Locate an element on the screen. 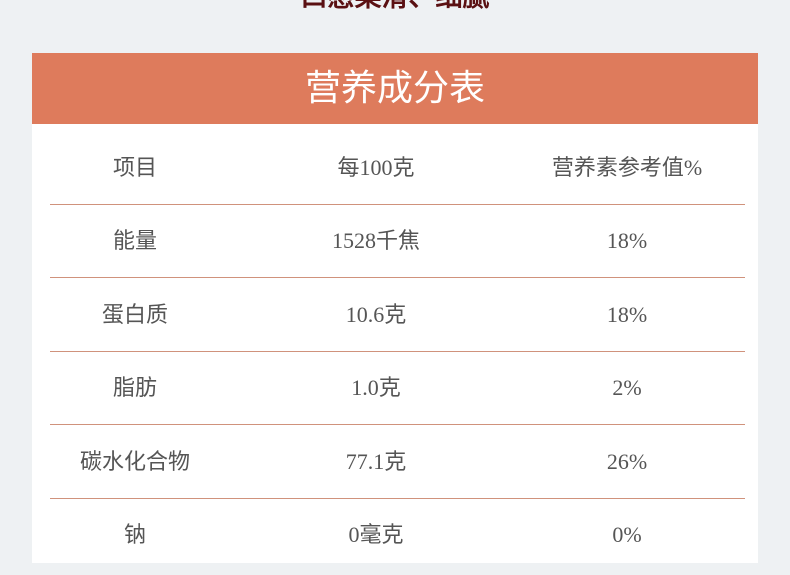 The image size is (790, 575). cell: 能量 is located at coordinates (134, 241).